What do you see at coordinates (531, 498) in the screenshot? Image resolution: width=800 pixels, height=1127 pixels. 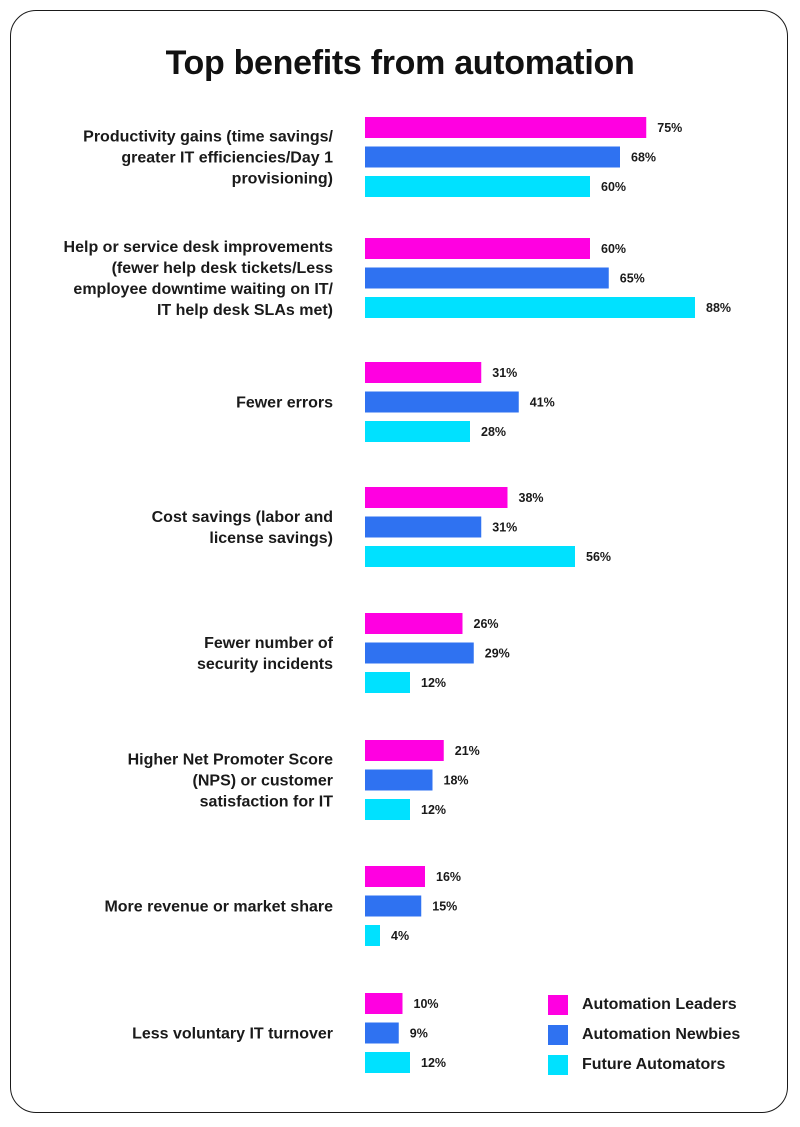 I see `value-label-leaders-3: 38%` at bounding box center [531, 498].